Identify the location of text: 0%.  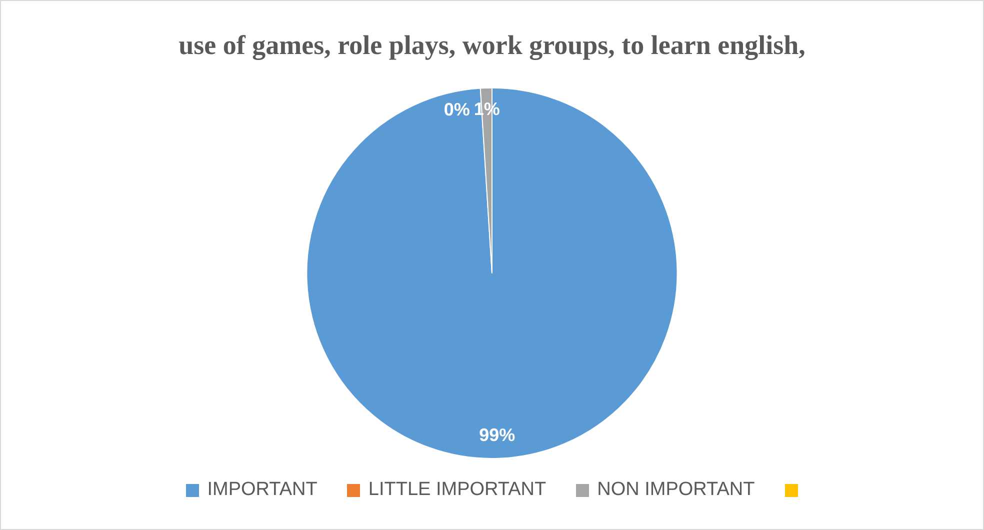
(457, 109).